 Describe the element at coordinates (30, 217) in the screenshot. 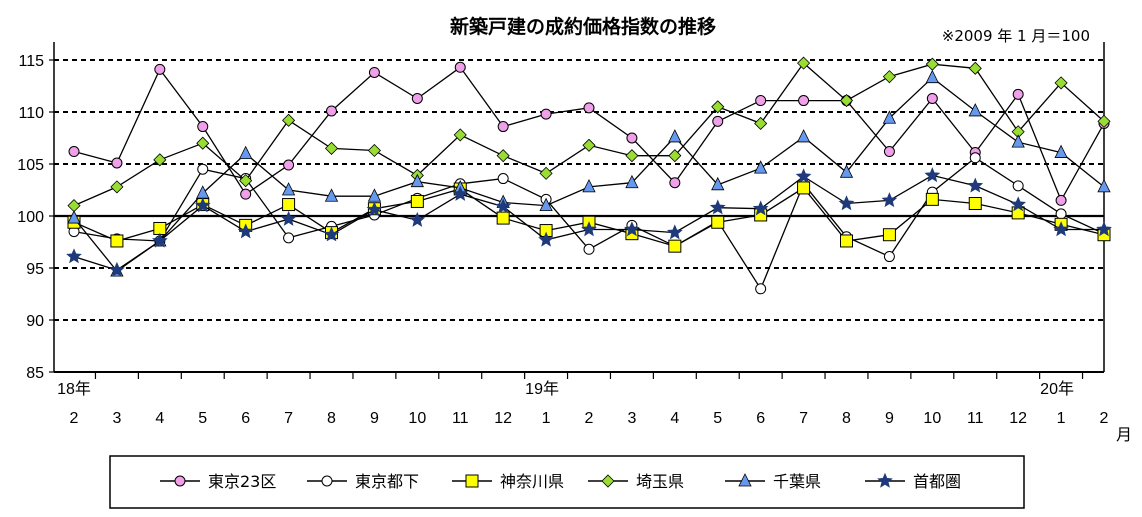

I see `y-tick-label: 100` at that location.